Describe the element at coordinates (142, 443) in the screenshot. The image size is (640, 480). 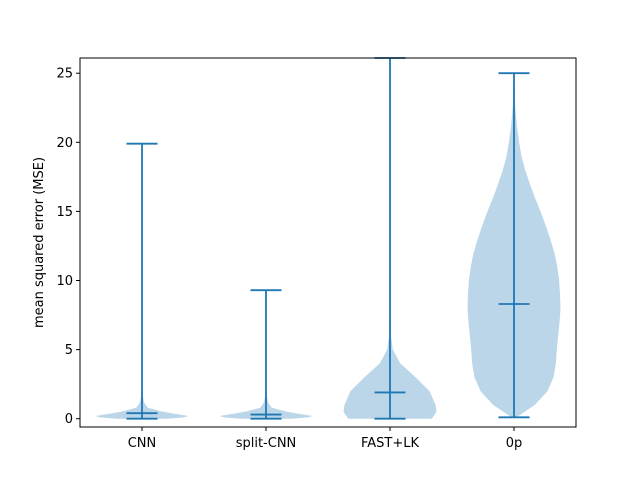
I see `x-tick-label: CNN` at that location.